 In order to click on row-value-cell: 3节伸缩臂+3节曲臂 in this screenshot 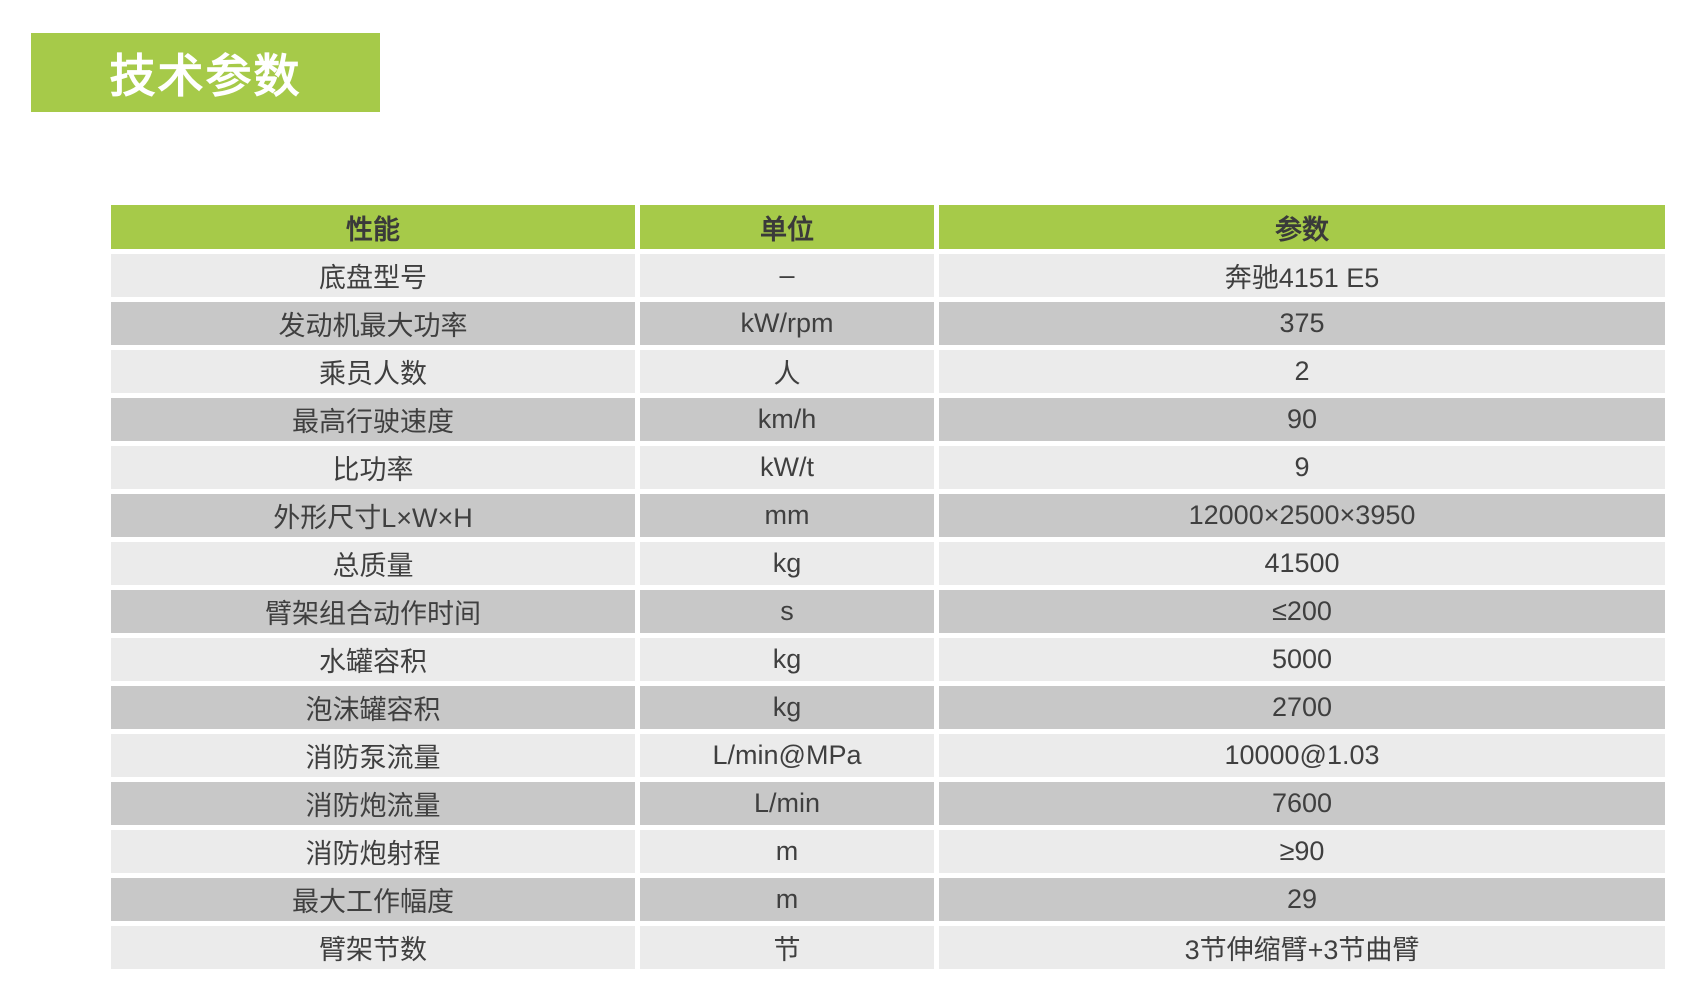, I will do `click(1302, 947)`.